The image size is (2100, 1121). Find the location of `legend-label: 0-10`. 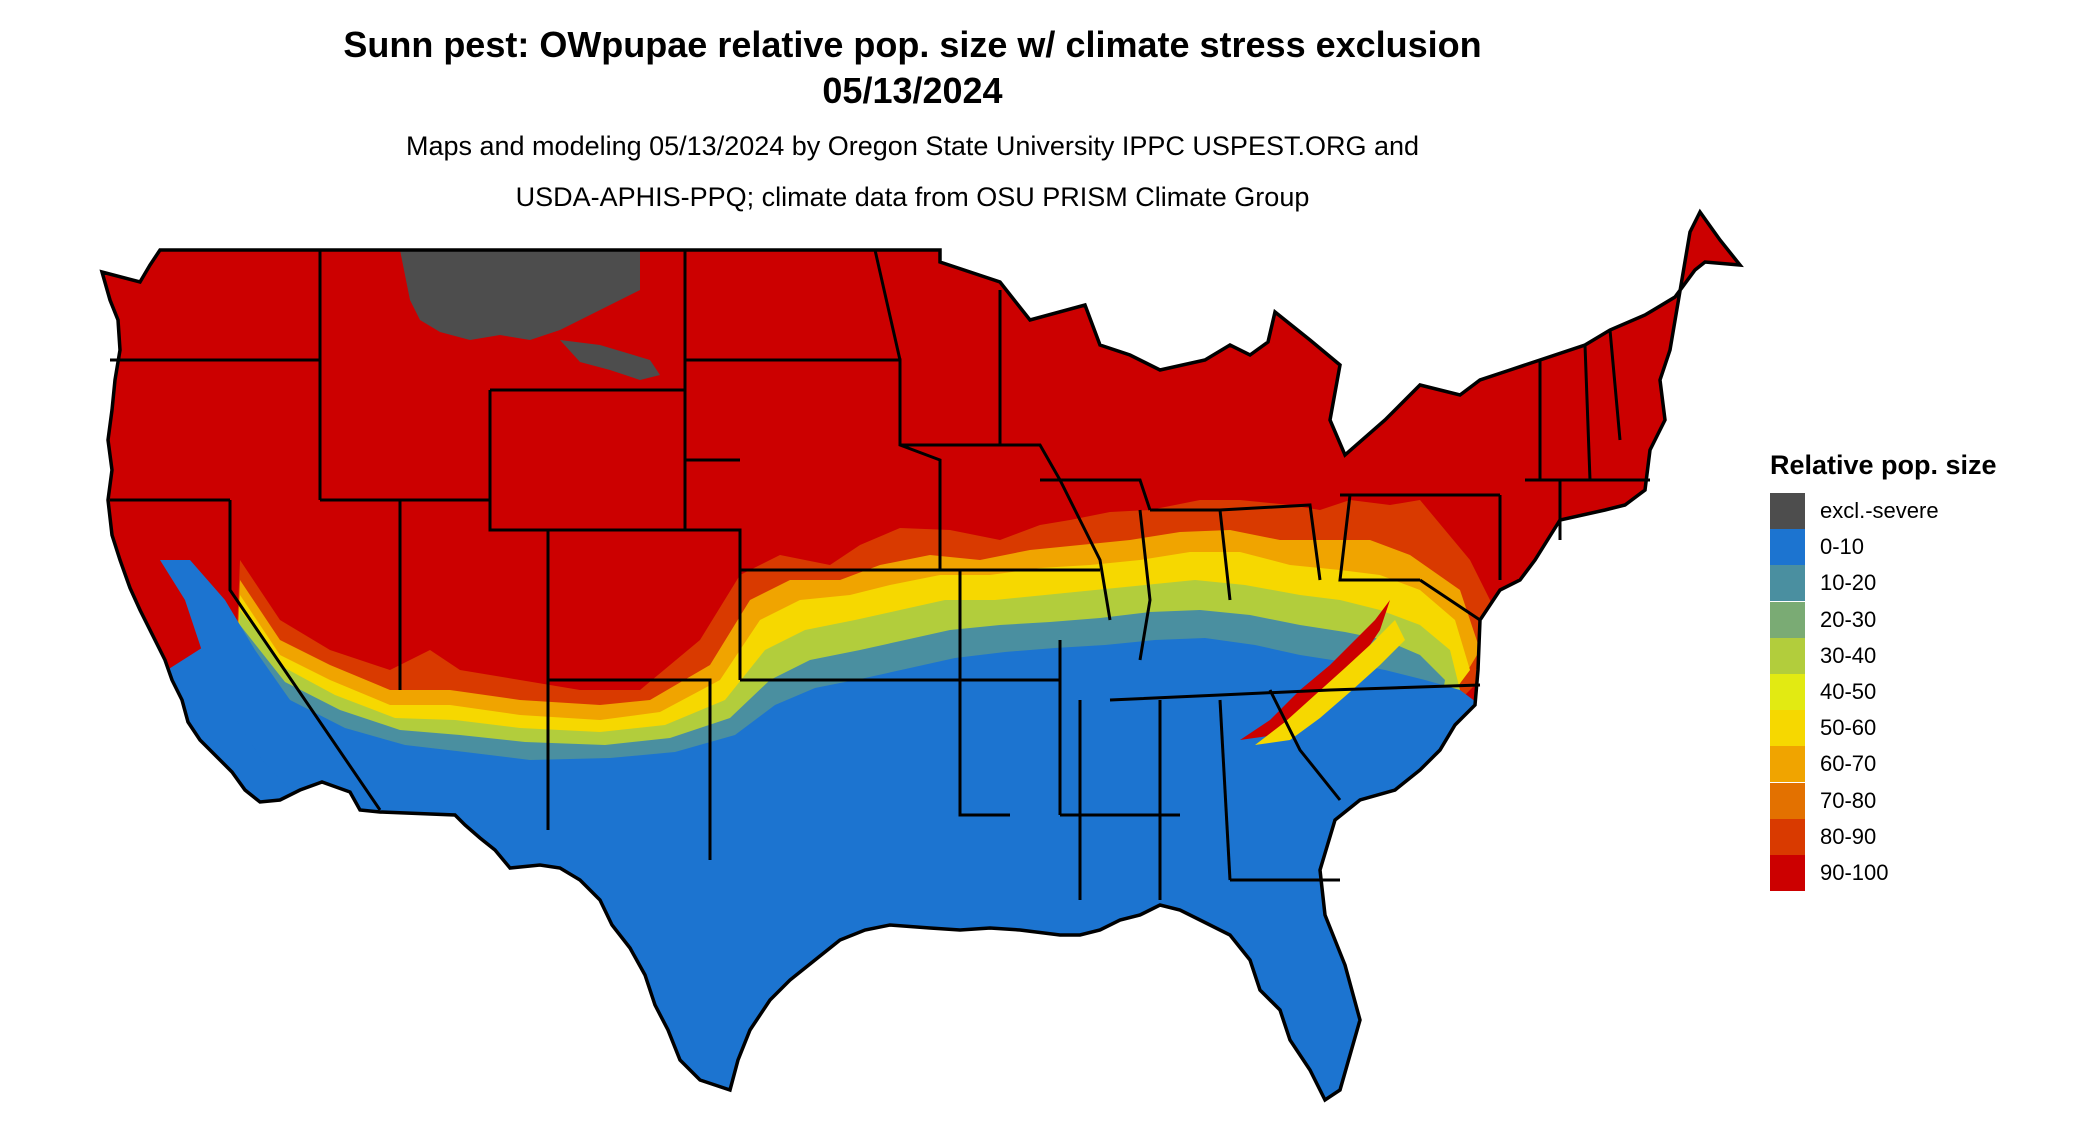

legend-label: 0-10 is located at coordinates (1842, 547).